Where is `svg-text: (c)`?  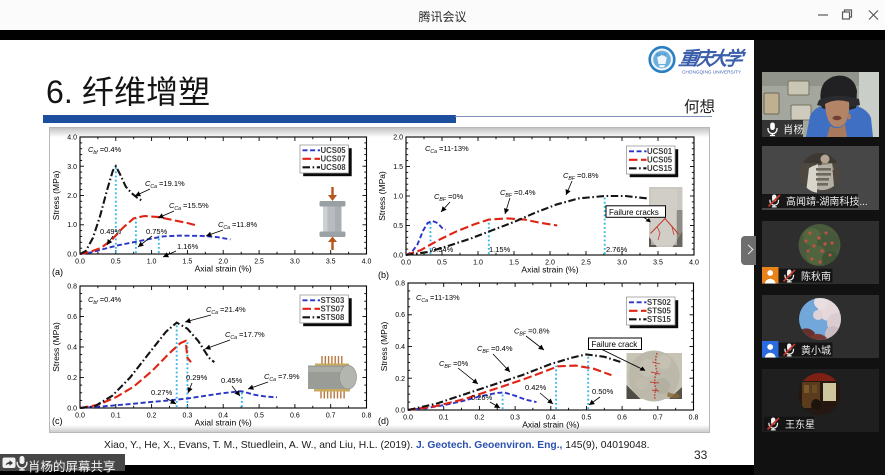 svg-text: (c) is located at coordinates (57, 421).